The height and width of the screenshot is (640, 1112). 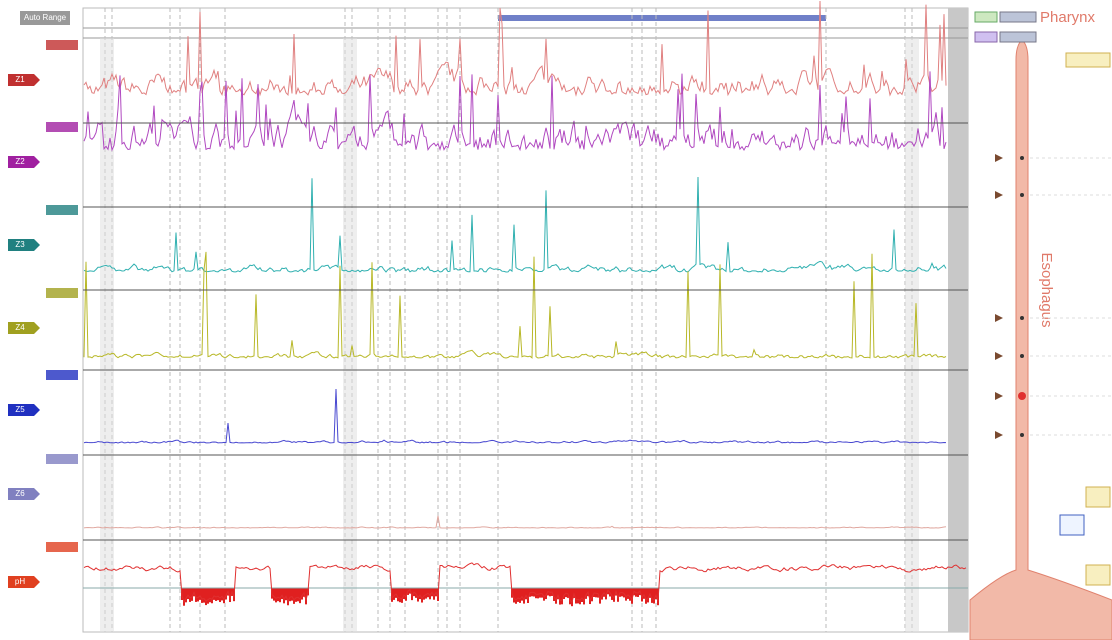 I want to click on auto-range-label: Auto Range, so click(x=45, y=17).